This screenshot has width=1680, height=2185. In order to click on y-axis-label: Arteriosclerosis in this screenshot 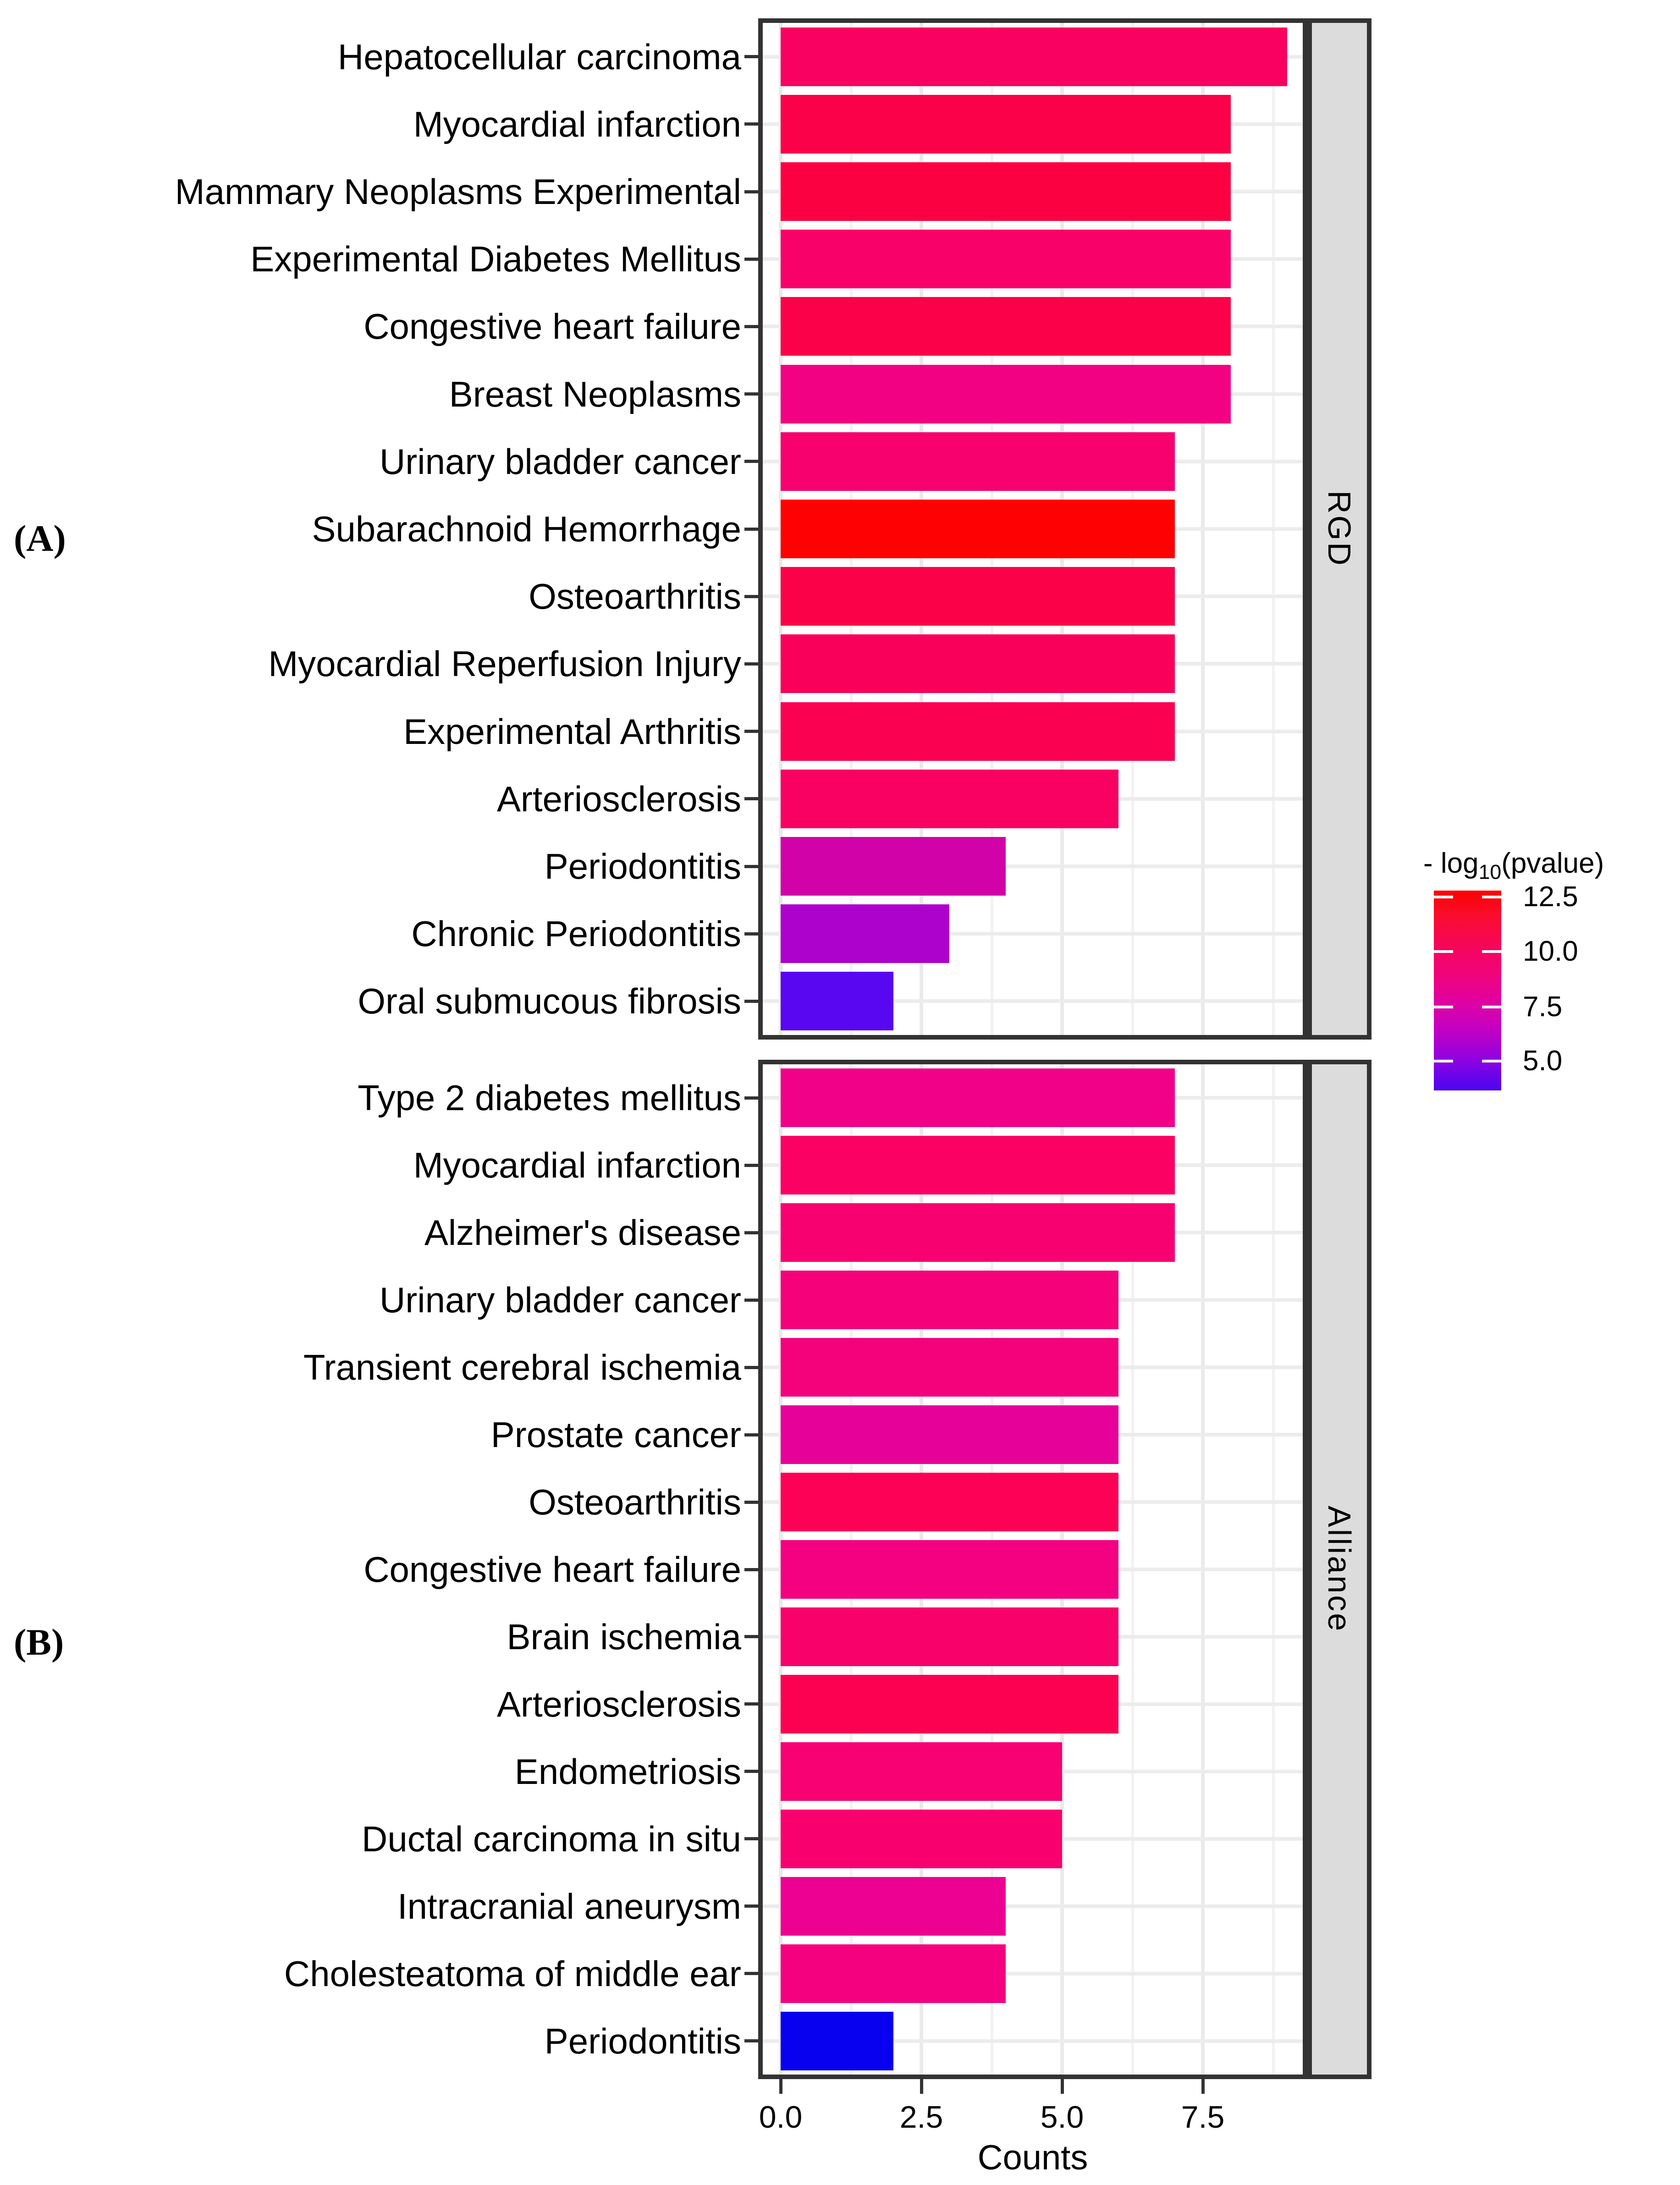, I will do `click(618, 798)`.